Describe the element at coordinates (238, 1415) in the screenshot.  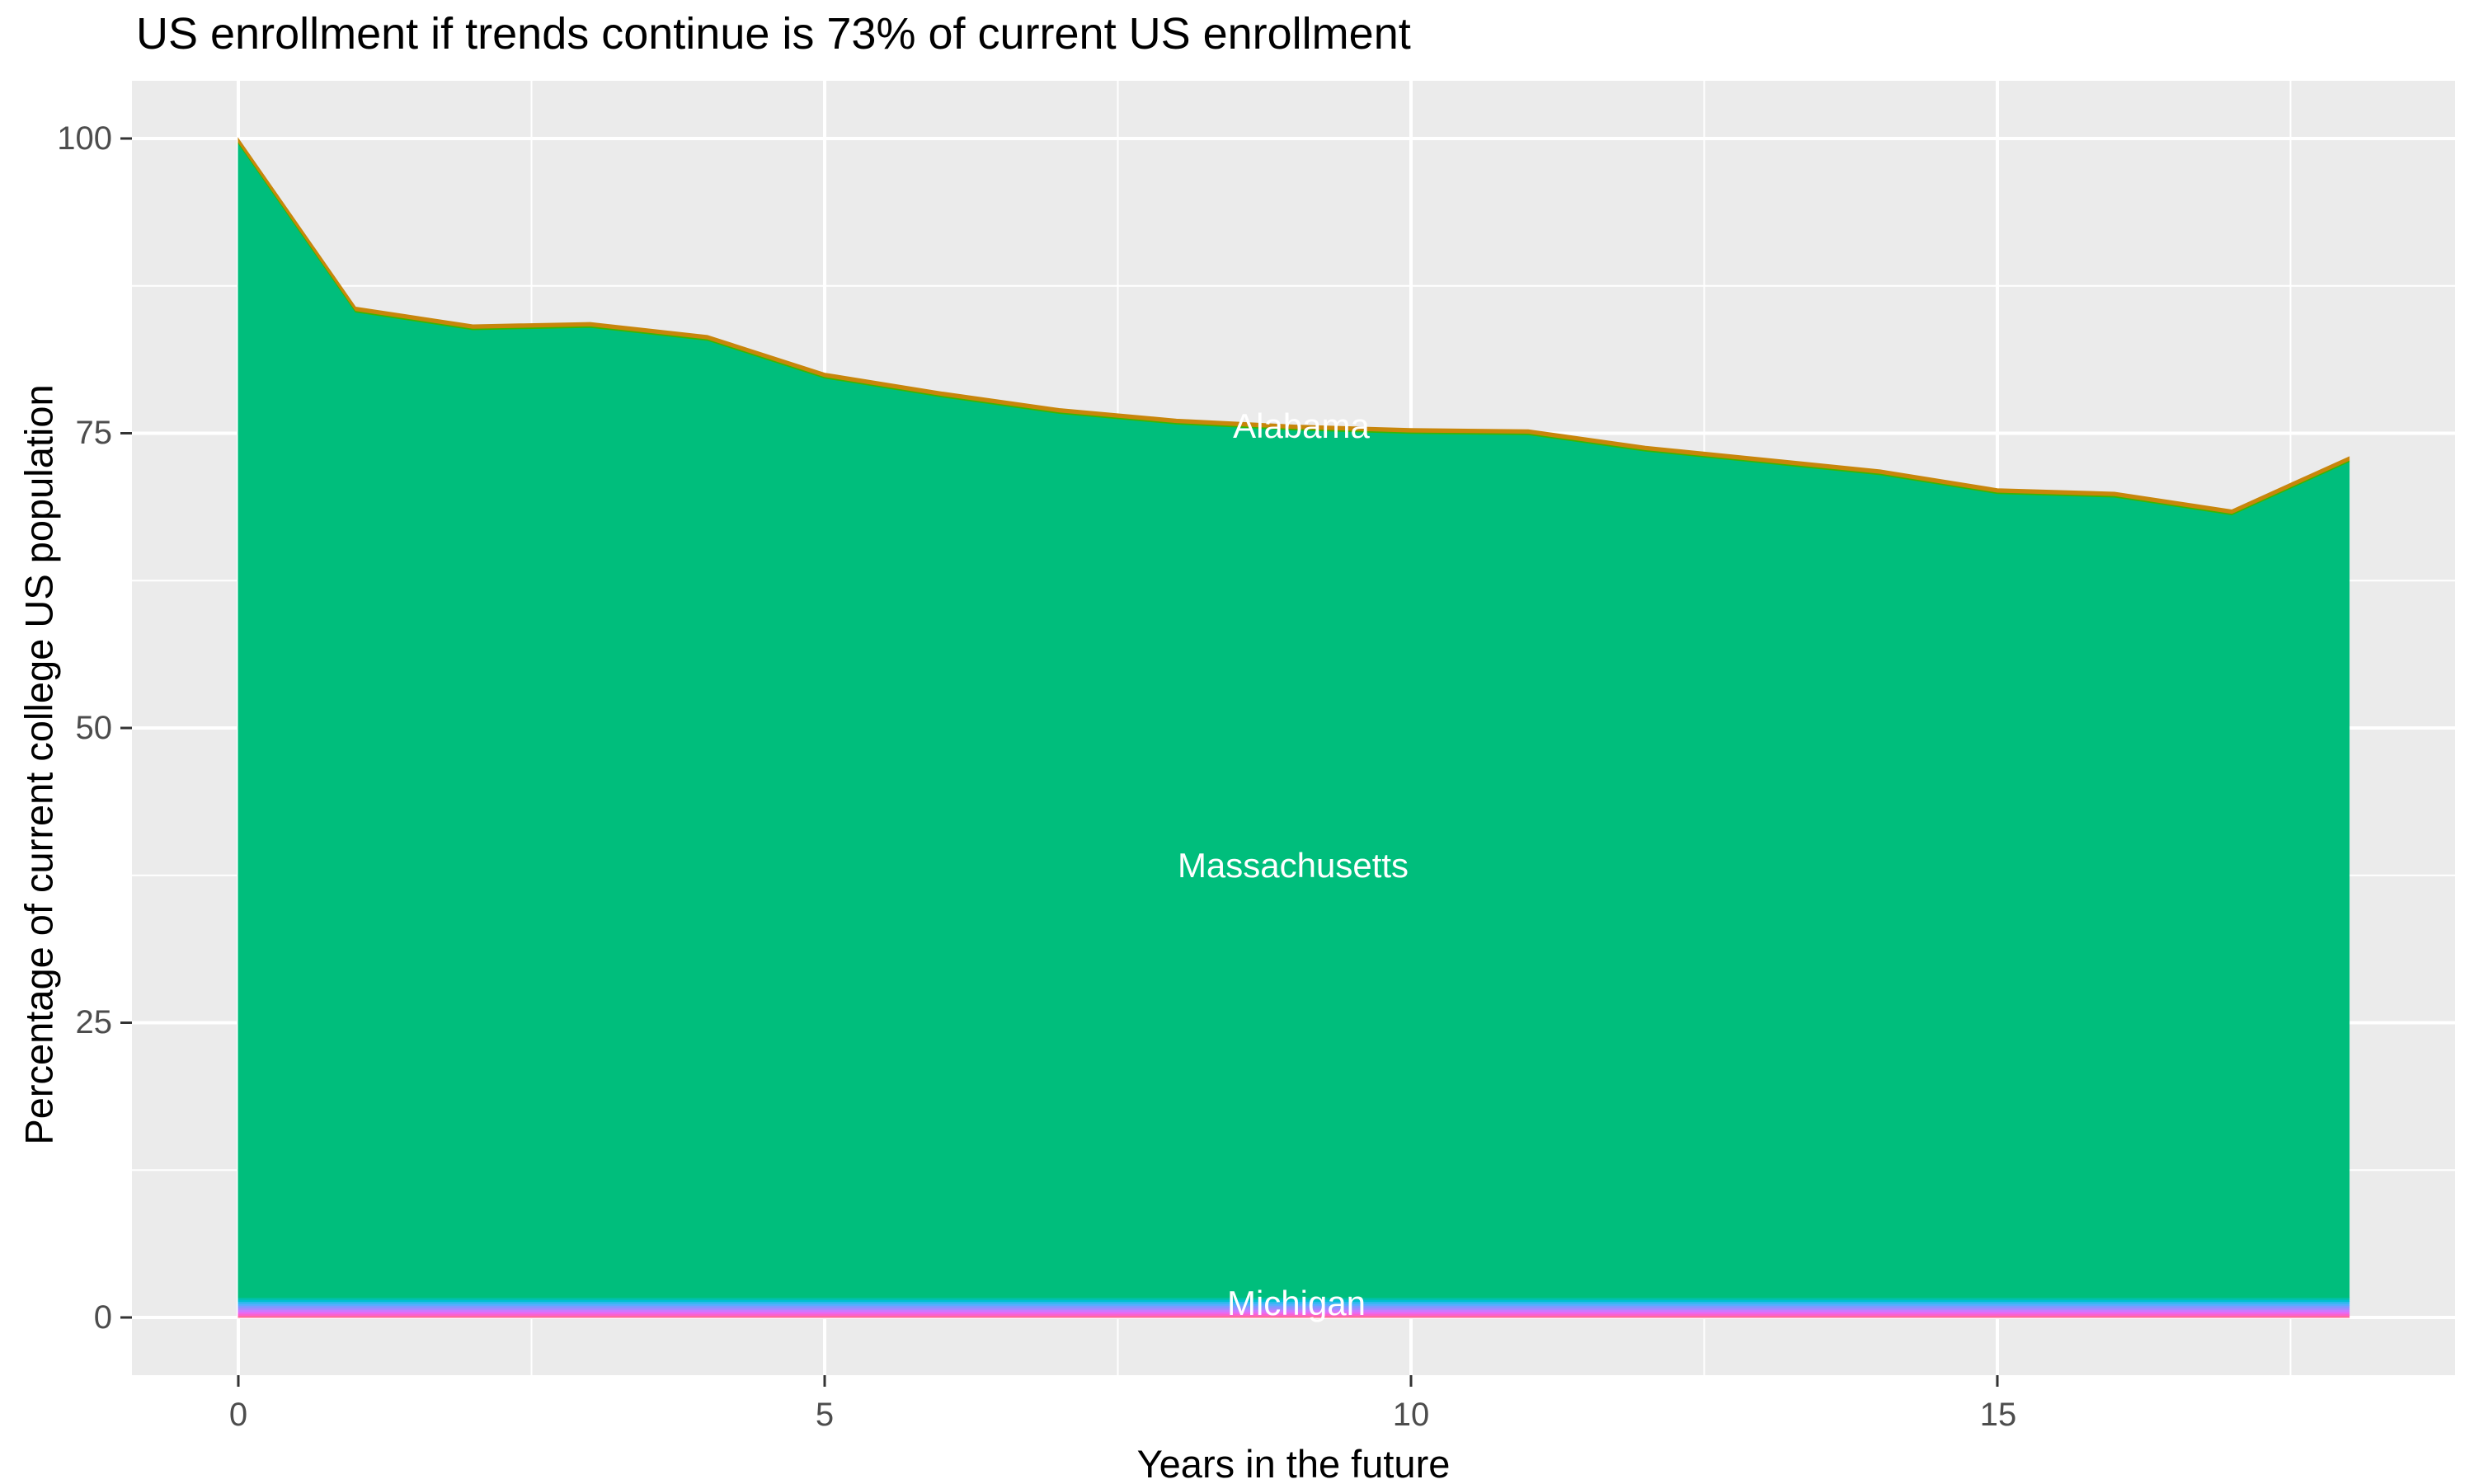
I see `x-tick-label-0: 0` at that location.